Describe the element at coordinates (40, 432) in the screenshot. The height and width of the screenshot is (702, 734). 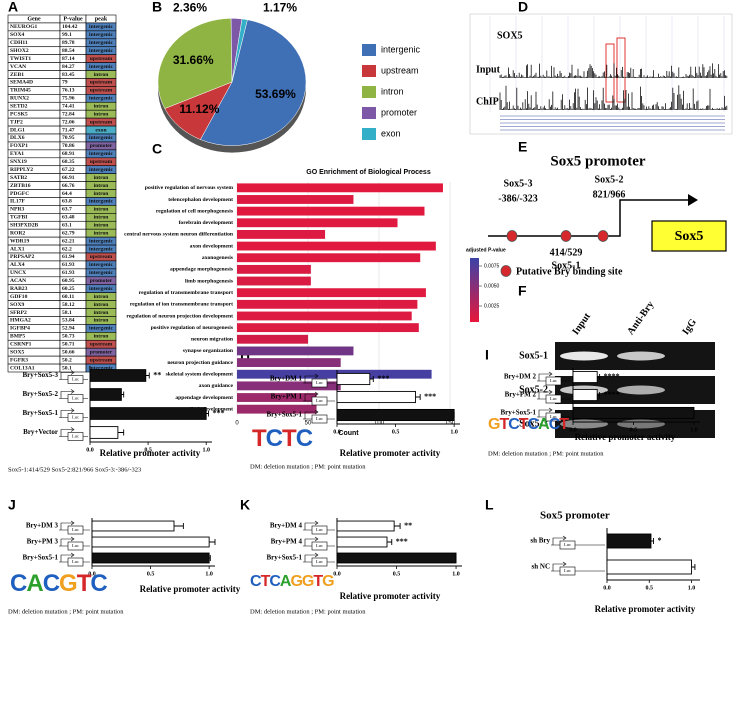
I see `y-tick-label: Bry+Vector` at that location.